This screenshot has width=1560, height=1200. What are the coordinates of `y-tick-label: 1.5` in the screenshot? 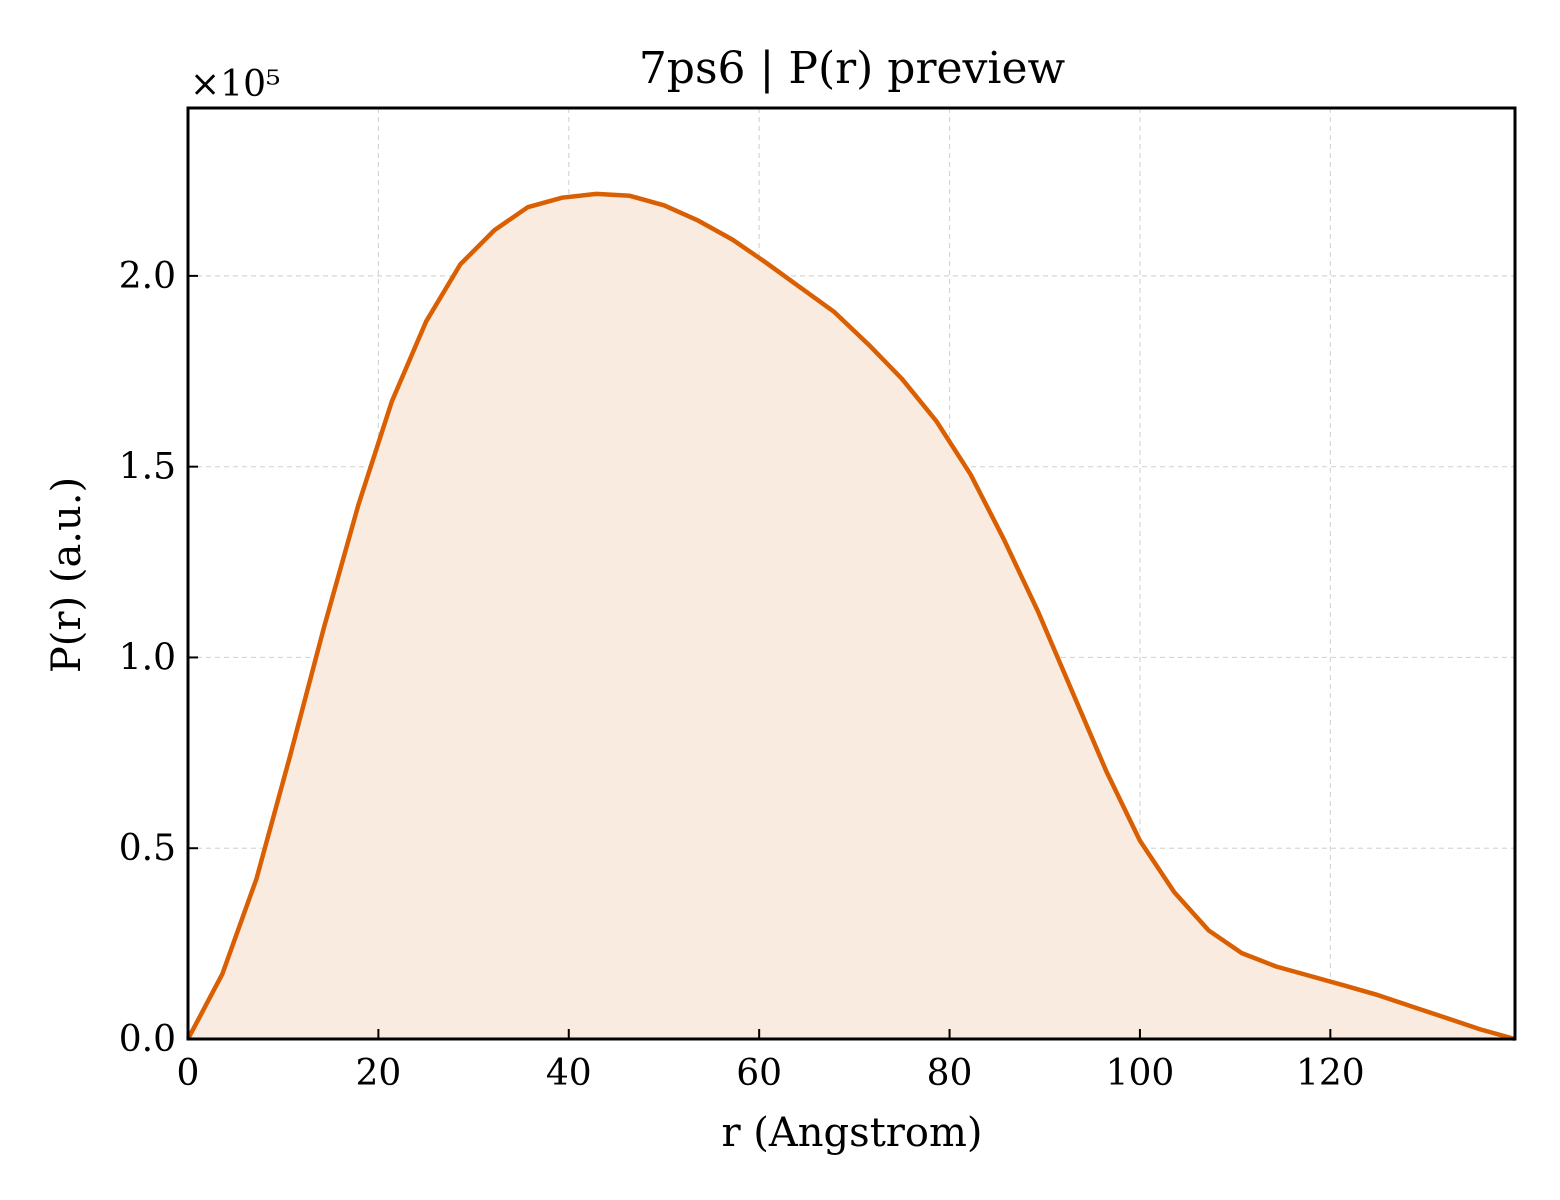 It's located at (147, 467).